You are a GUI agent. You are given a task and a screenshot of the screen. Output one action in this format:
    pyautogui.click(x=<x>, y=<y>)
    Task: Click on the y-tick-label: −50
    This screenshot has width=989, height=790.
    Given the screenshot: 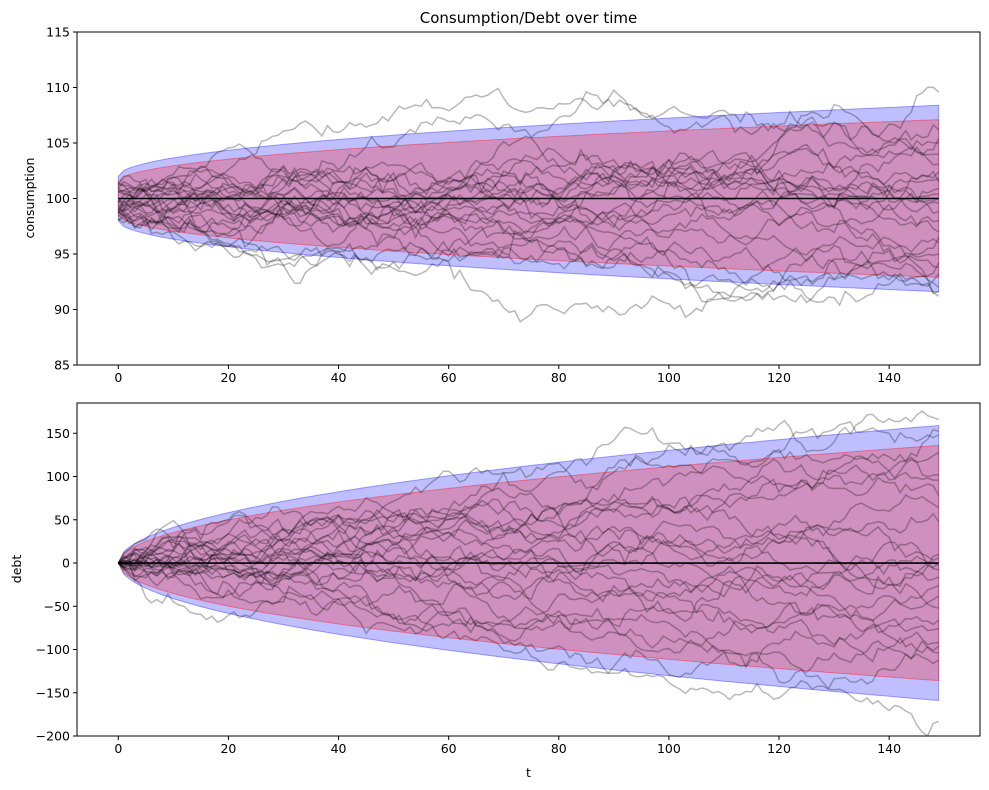 What is the action you would take?
    pyautogui.click(x=57, y=606)
    